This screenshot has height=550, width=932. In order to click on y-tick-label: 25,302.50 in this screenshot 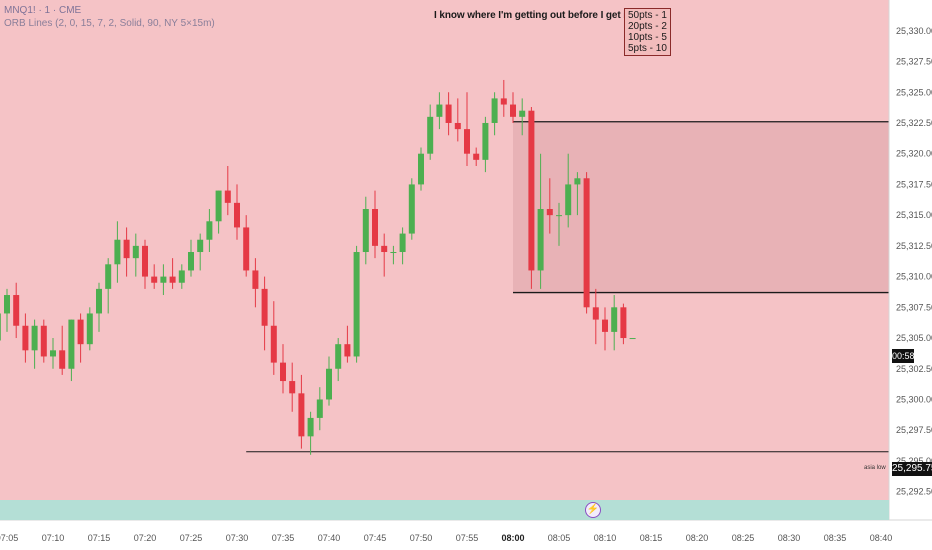, I will do `click(914, 369)`.